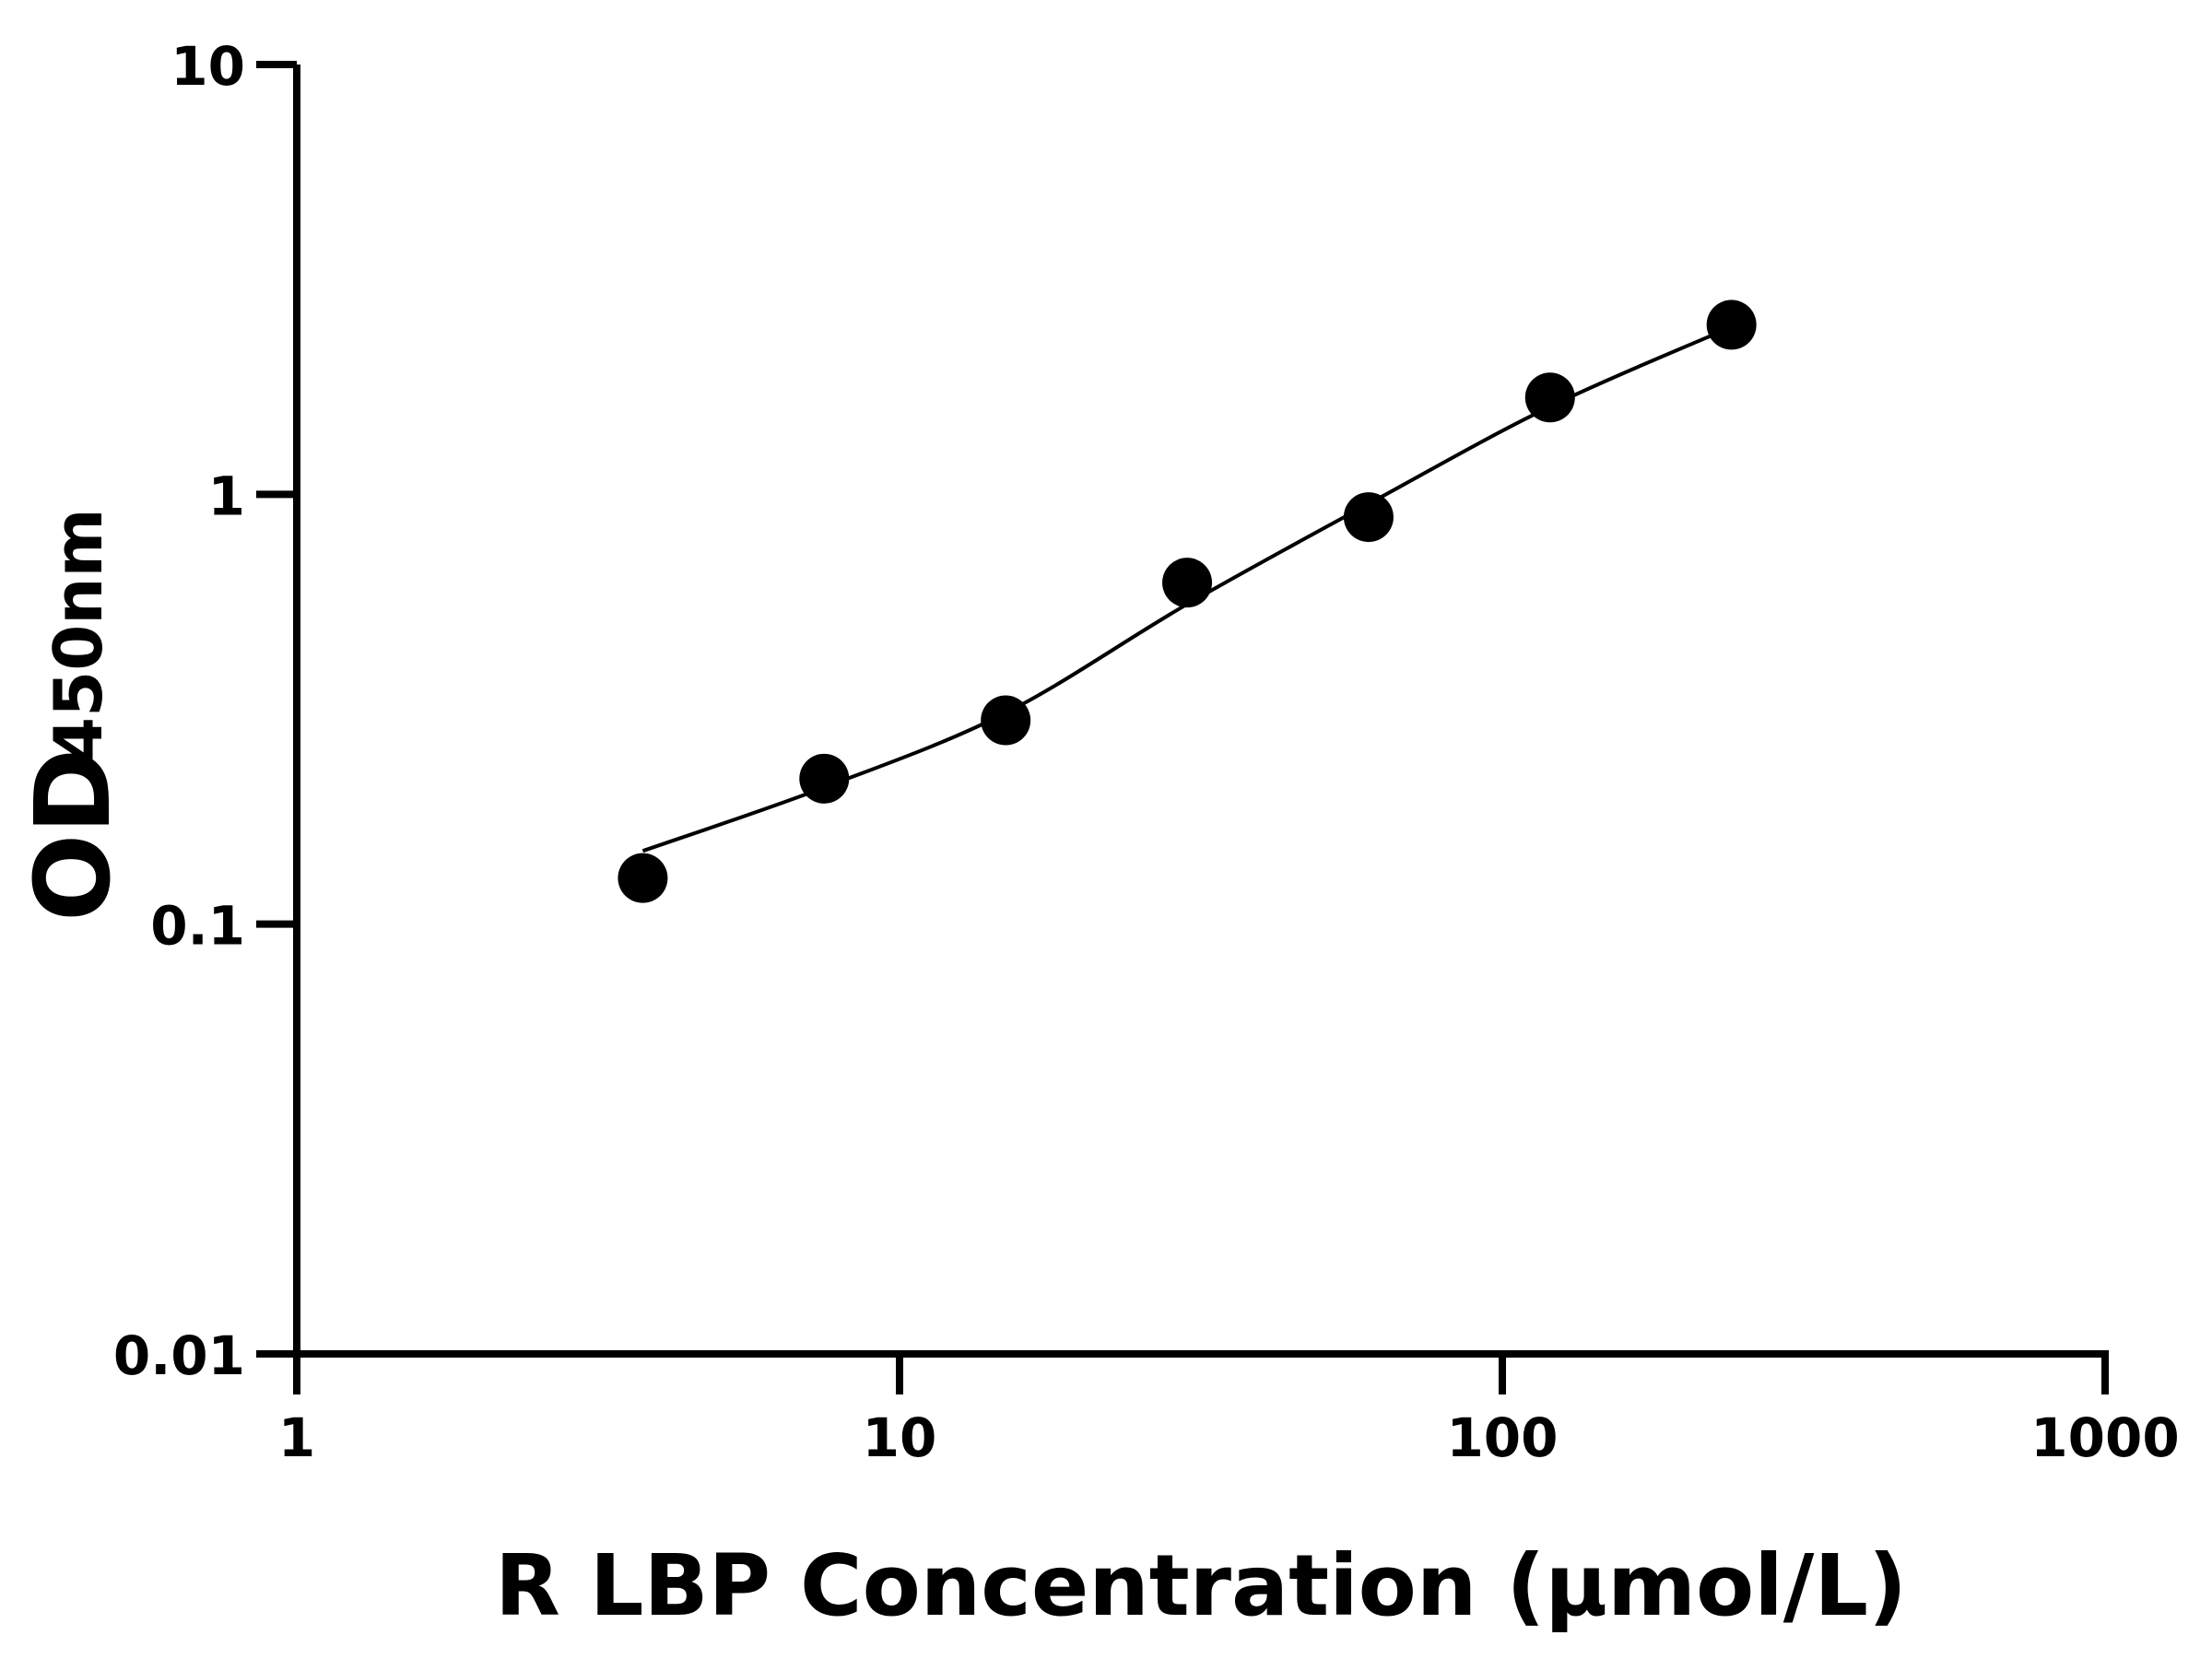 The image size is (2212, 1659). I want to click on x-tick-label: 1000, so click(2104, 1437).